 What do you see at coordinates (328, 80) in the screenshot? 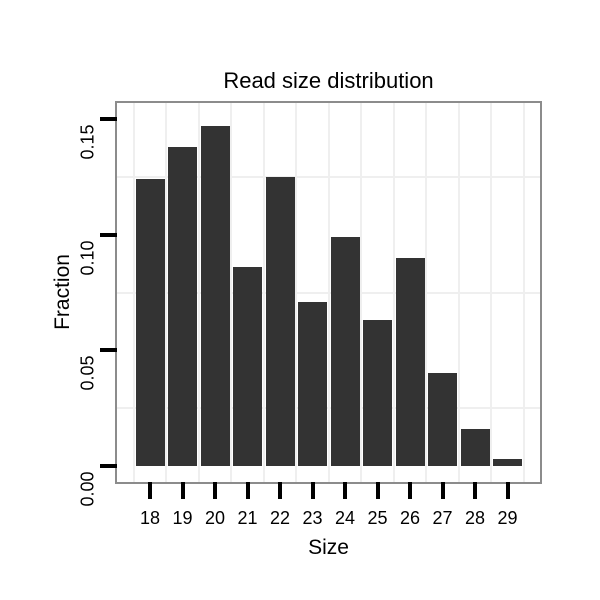
I see `chart-title: Read size distribution` at bounding box center [328, 80].